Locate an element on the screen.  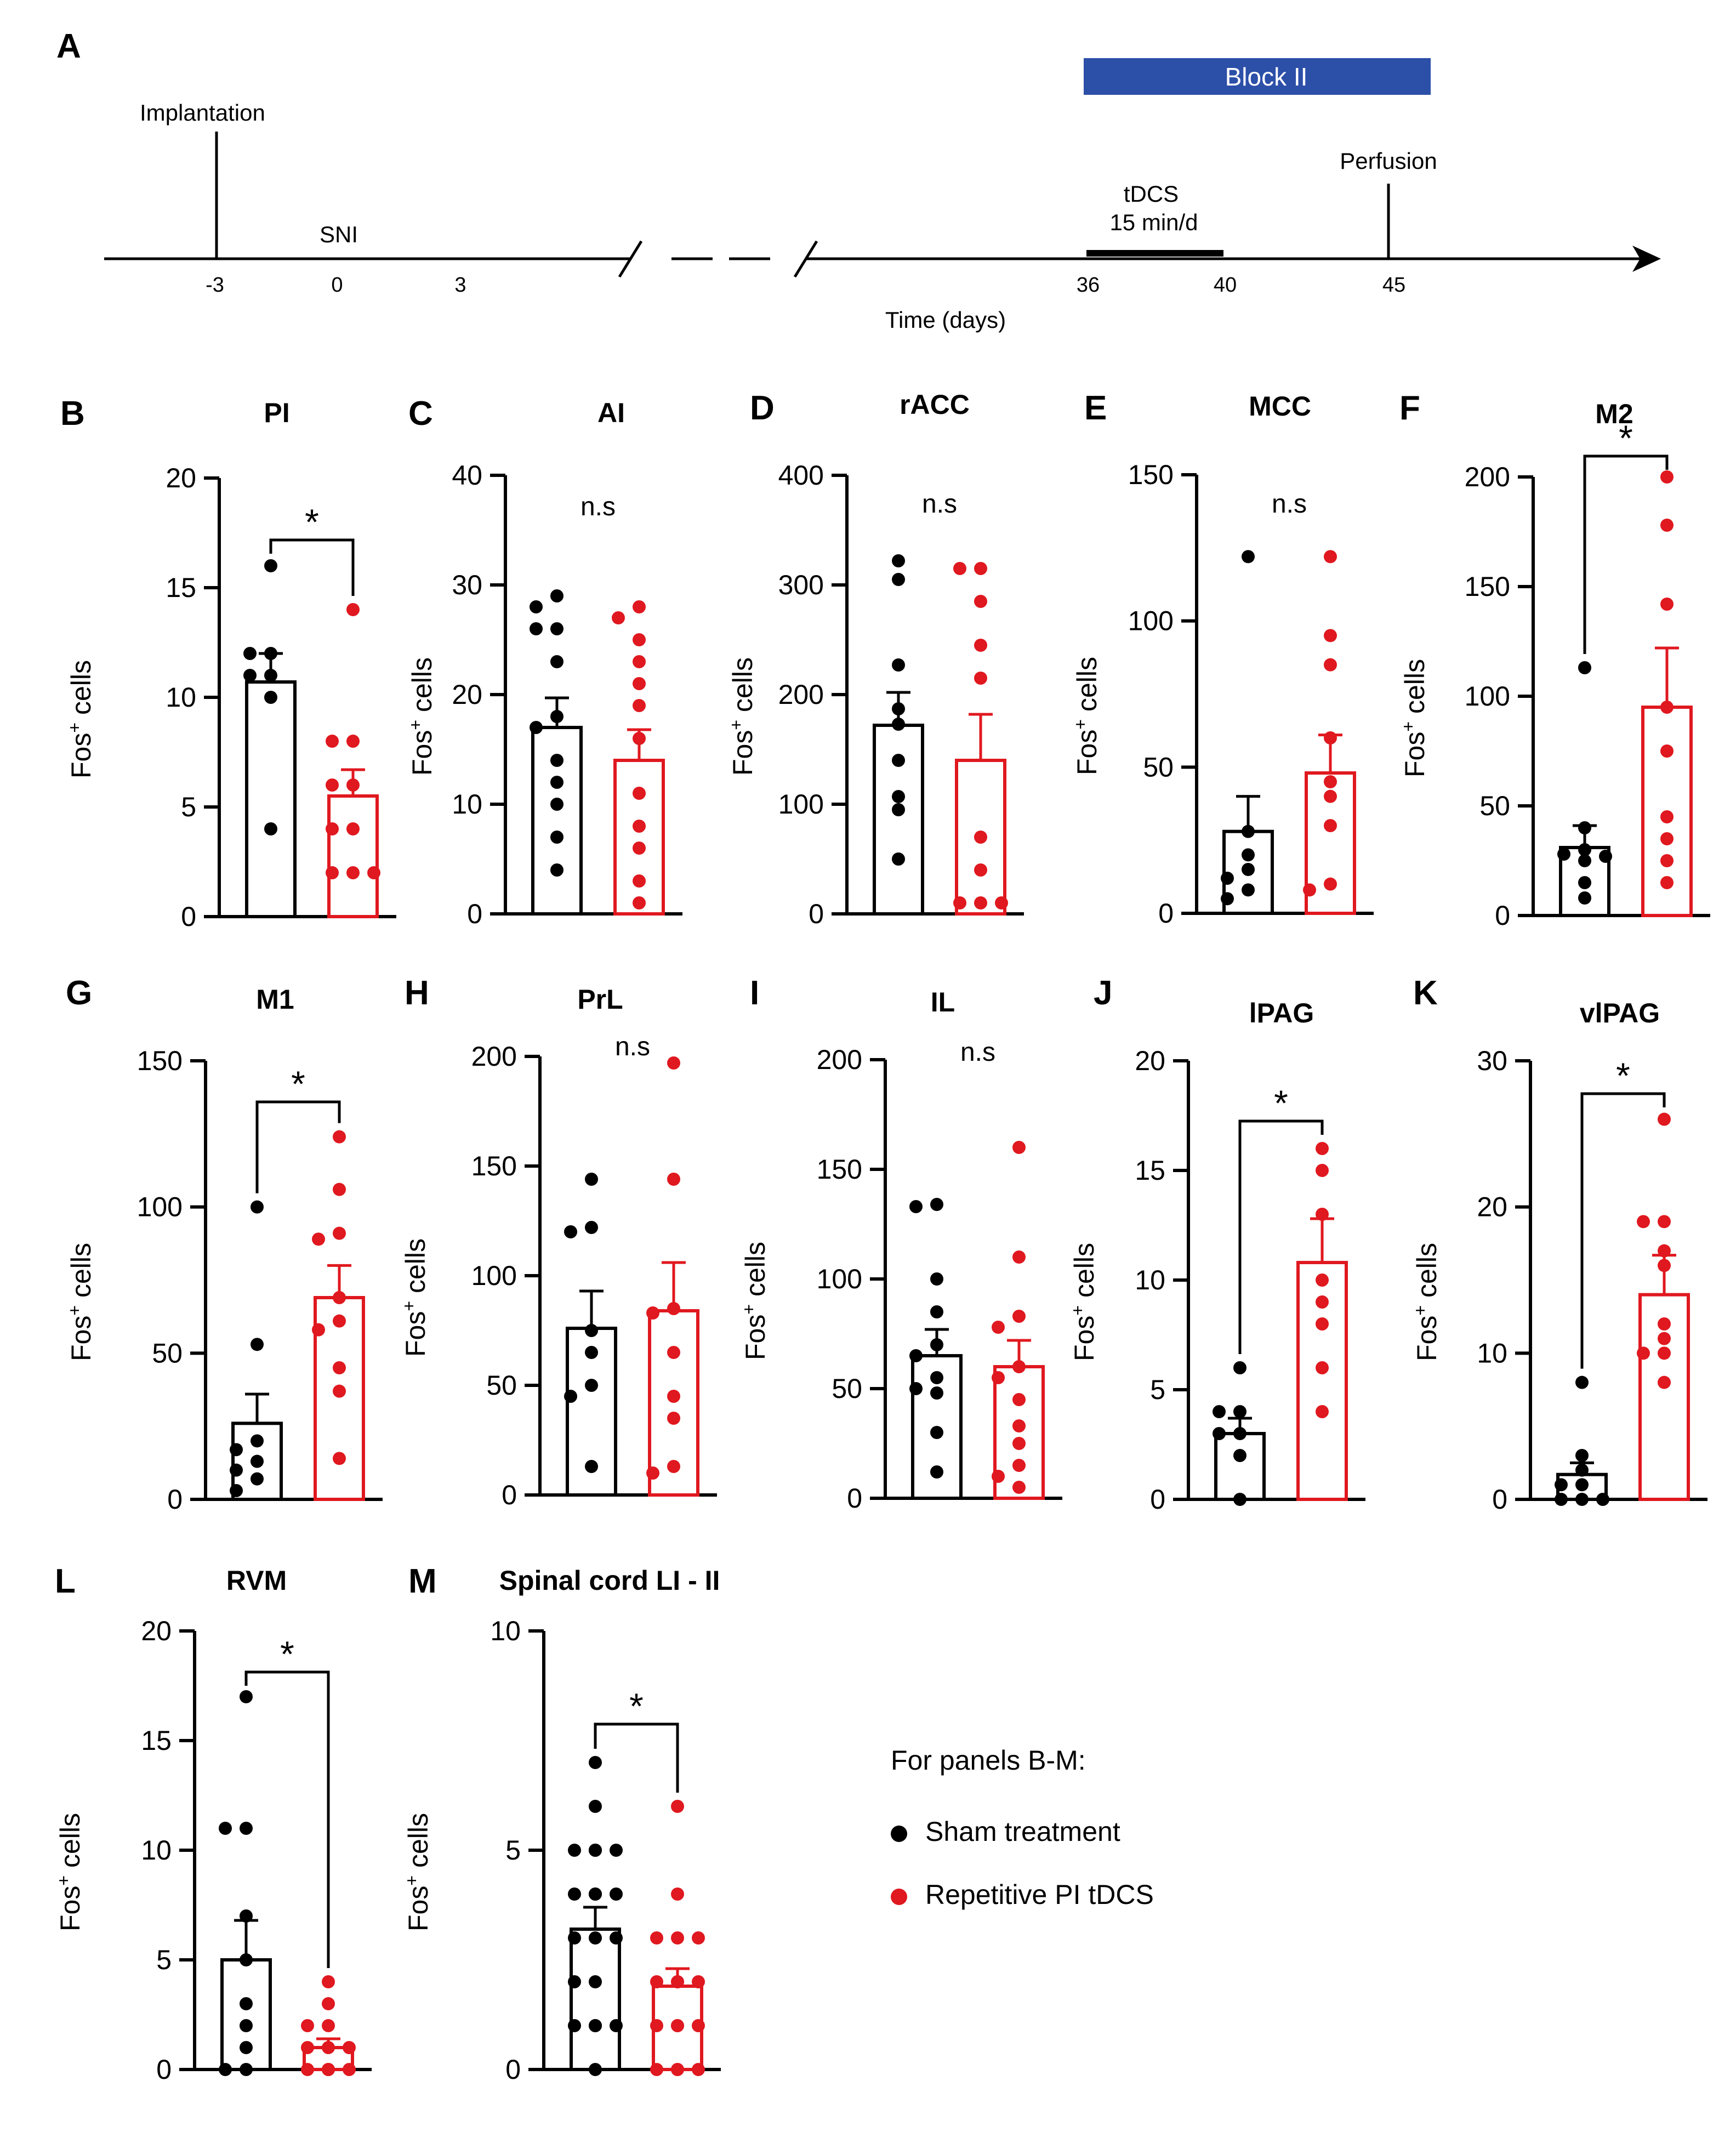
sig-ns-c: n.s is located at coordinates (598, 506).